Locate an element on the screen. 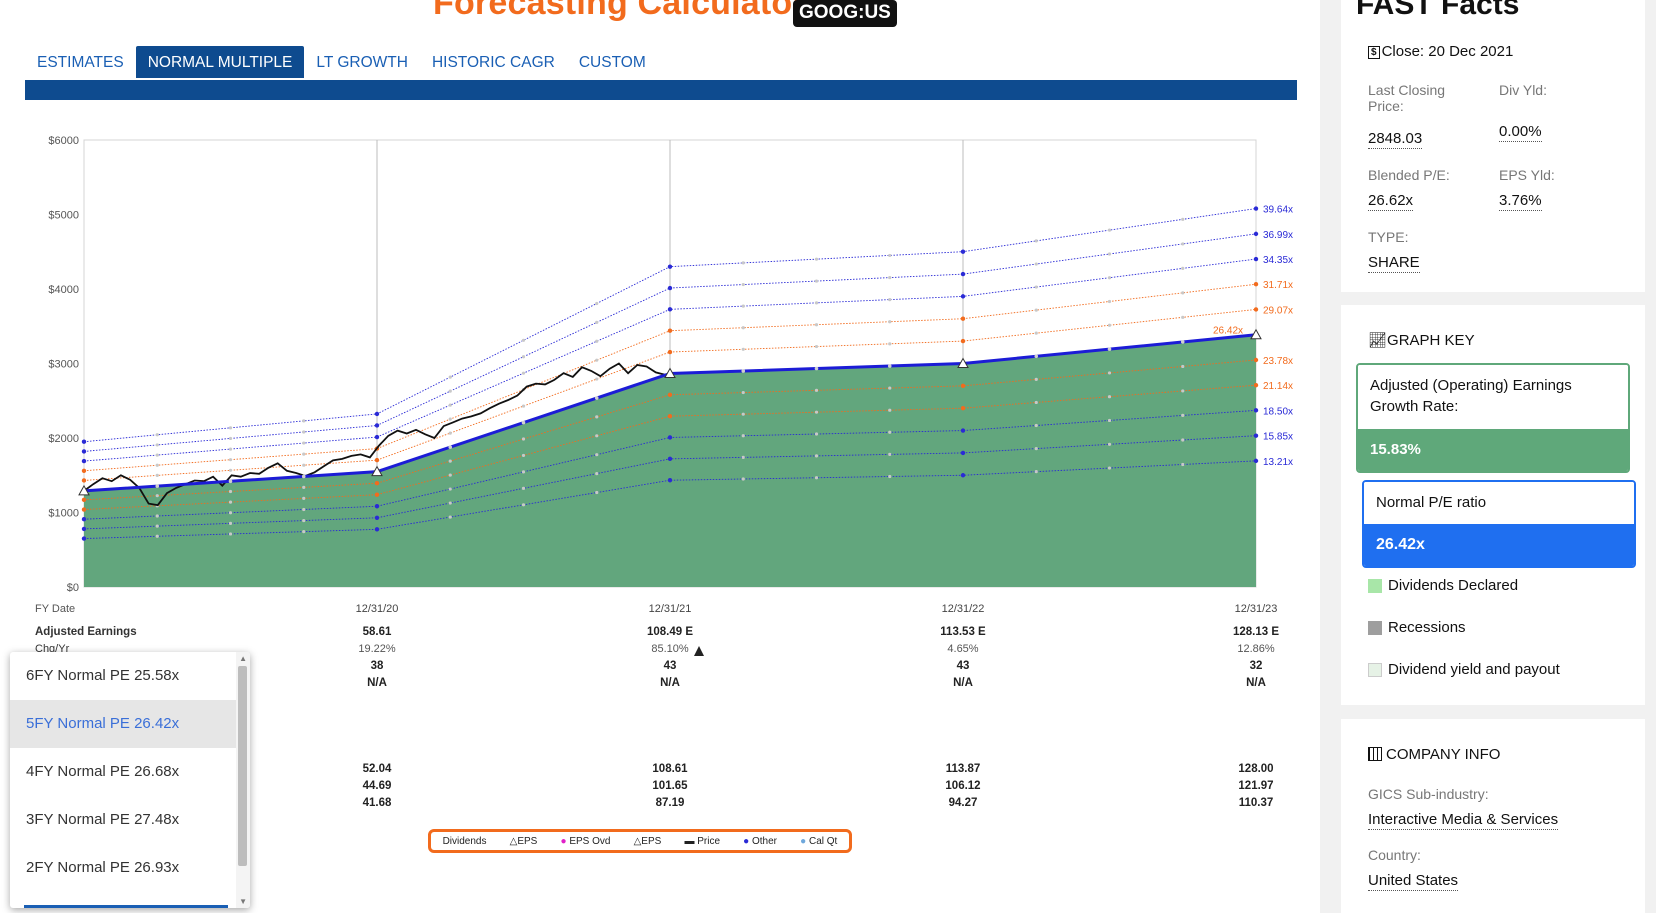 This screenshot has width=1656, height=913. scroll-down-icon: ▼ is located at coordinates (243, 901).